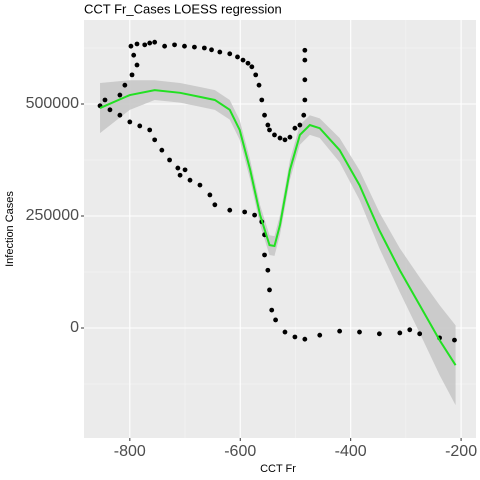 This screenshot has width=480, height=480. Describe the element at coordinates (52, 215) in the screenshot. I see `y-tick-label: 250000` at that location.